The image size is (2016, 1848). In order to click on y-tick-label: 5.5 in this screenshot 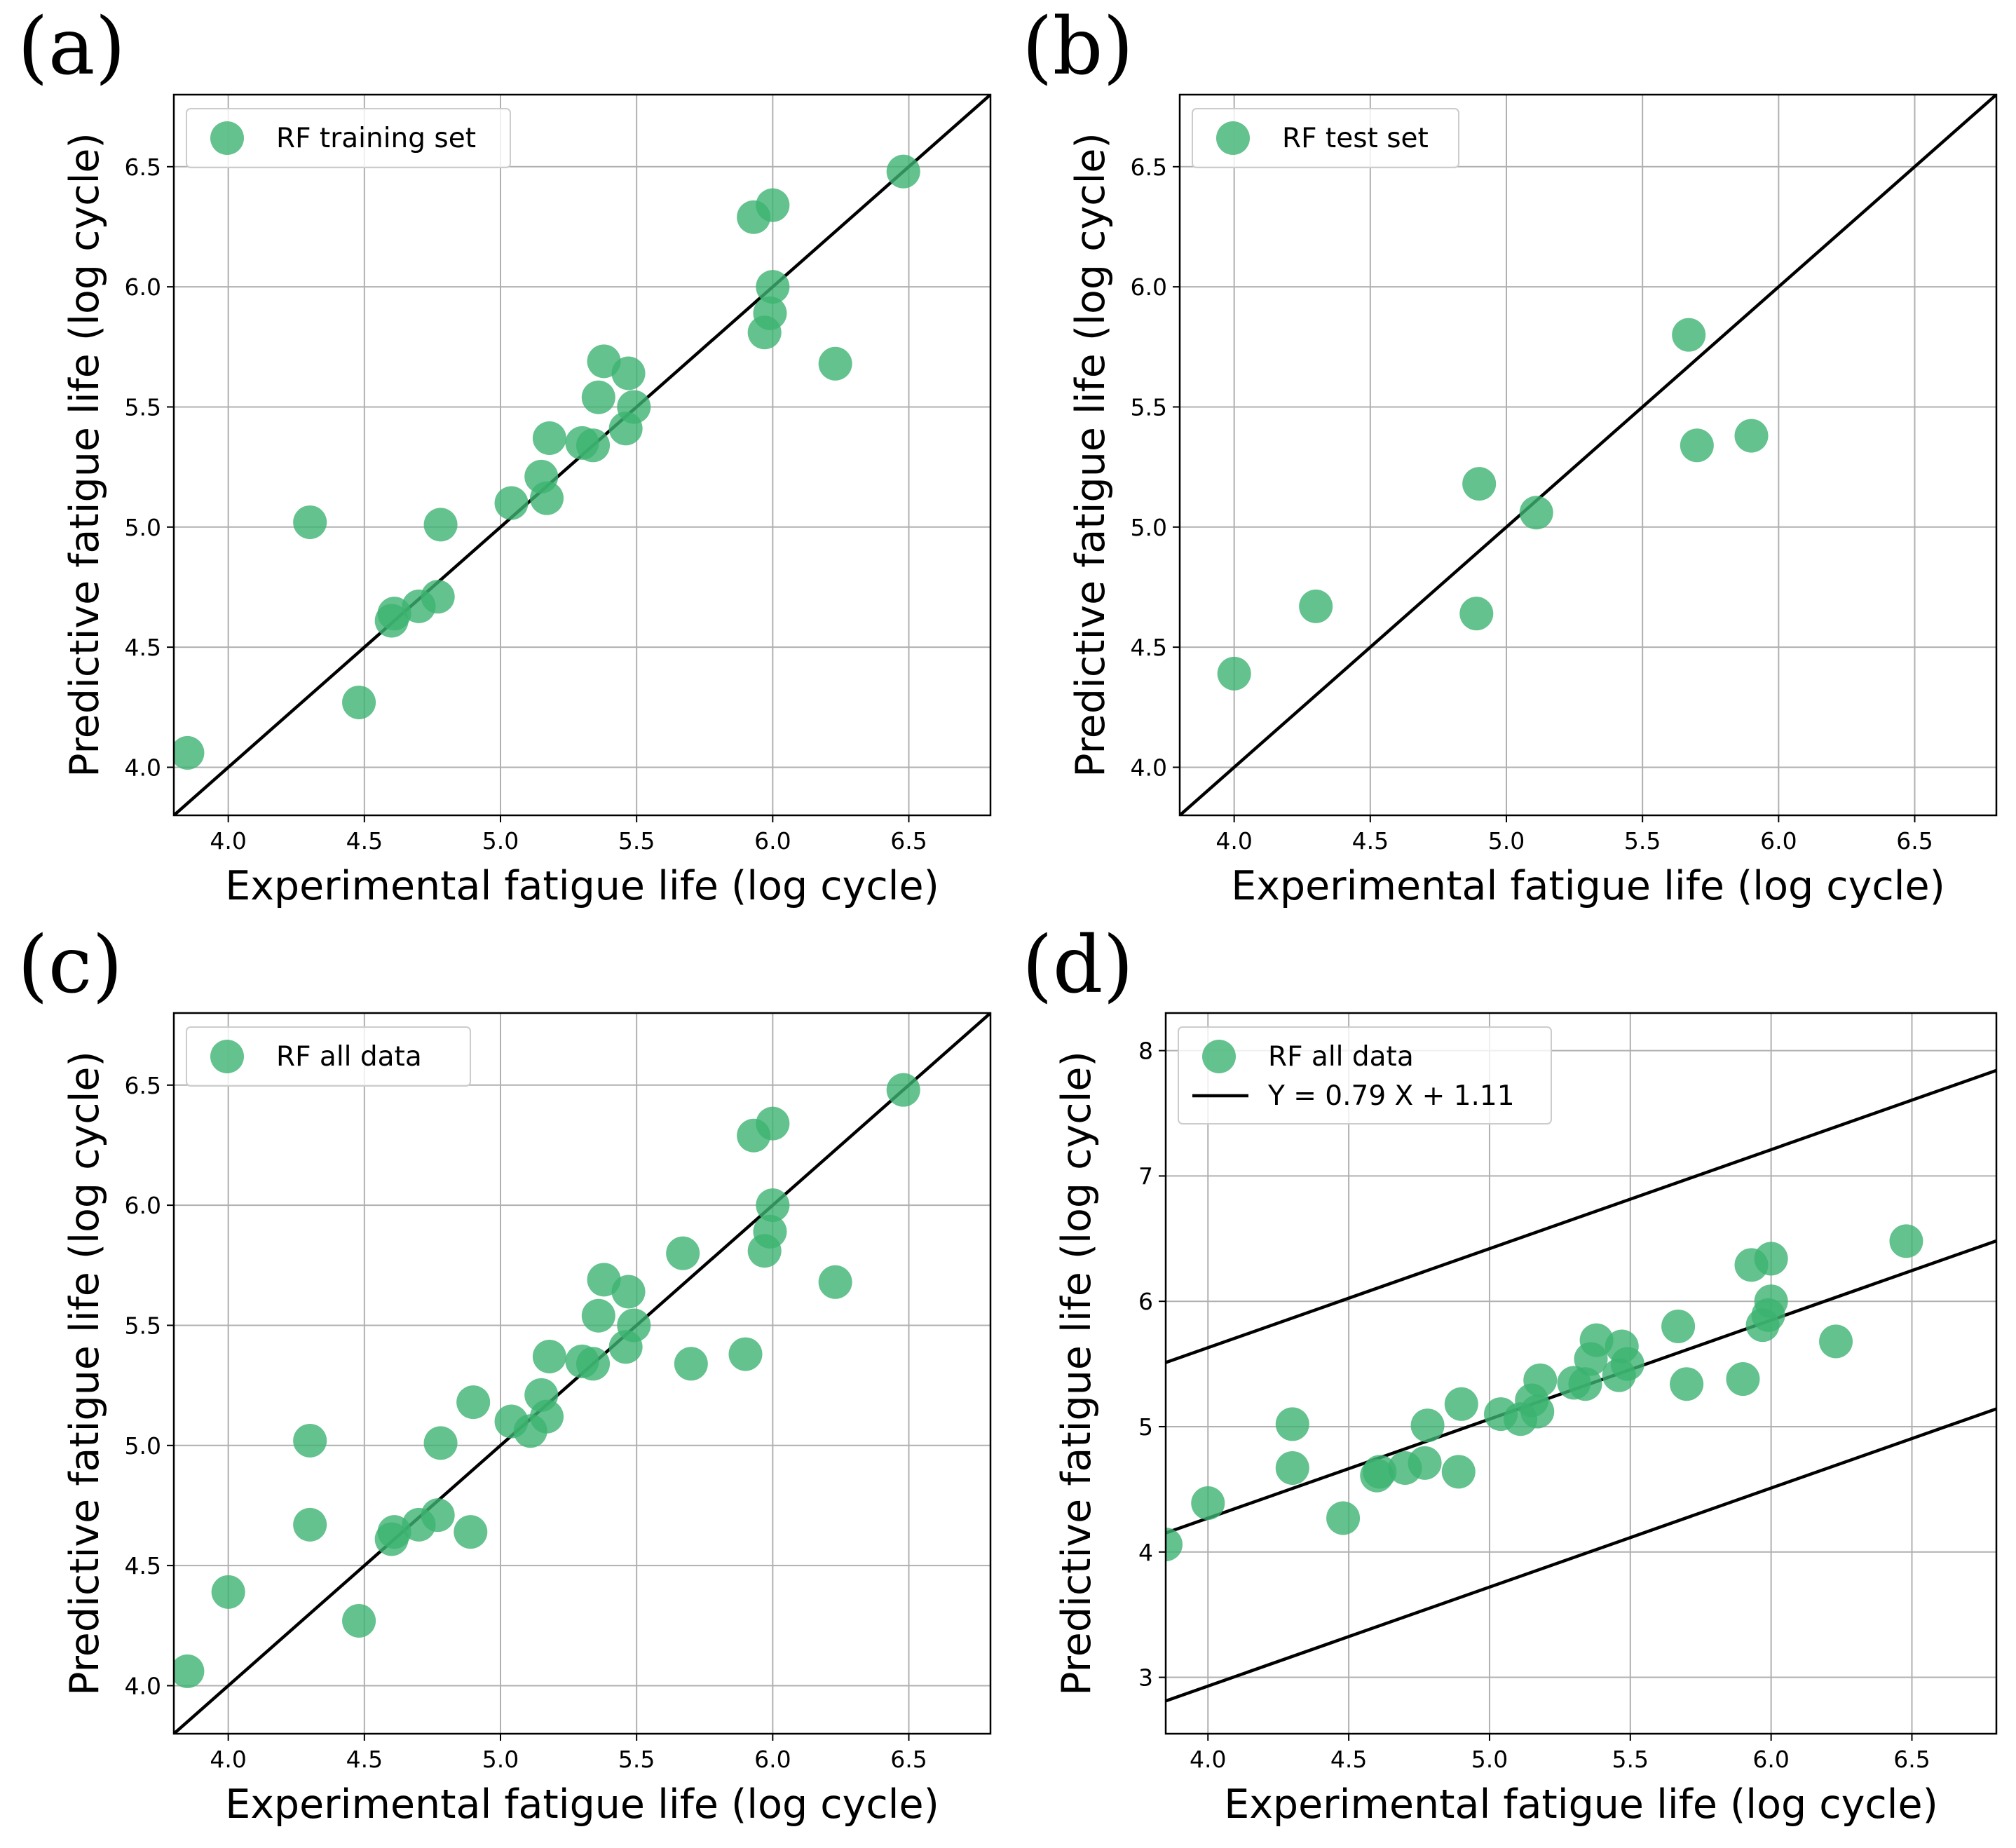, I will do `click(1149, 407)`.